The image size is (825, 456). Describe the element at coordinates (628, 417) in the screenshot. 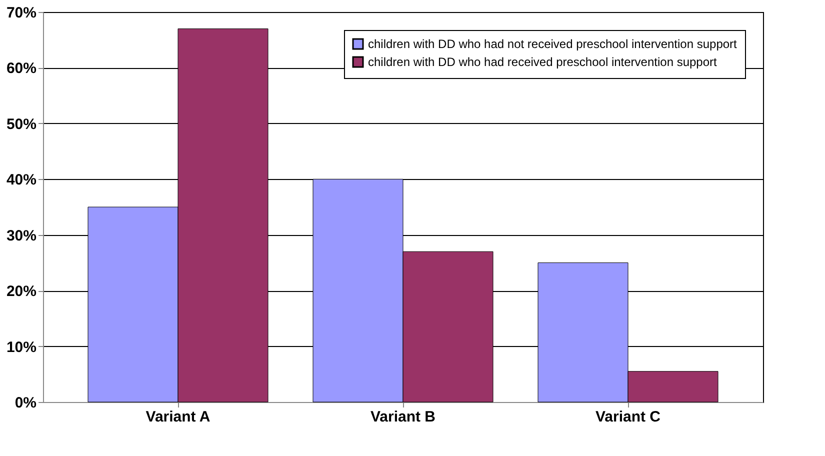

I see `x-tick-label: Variant C` at that location.